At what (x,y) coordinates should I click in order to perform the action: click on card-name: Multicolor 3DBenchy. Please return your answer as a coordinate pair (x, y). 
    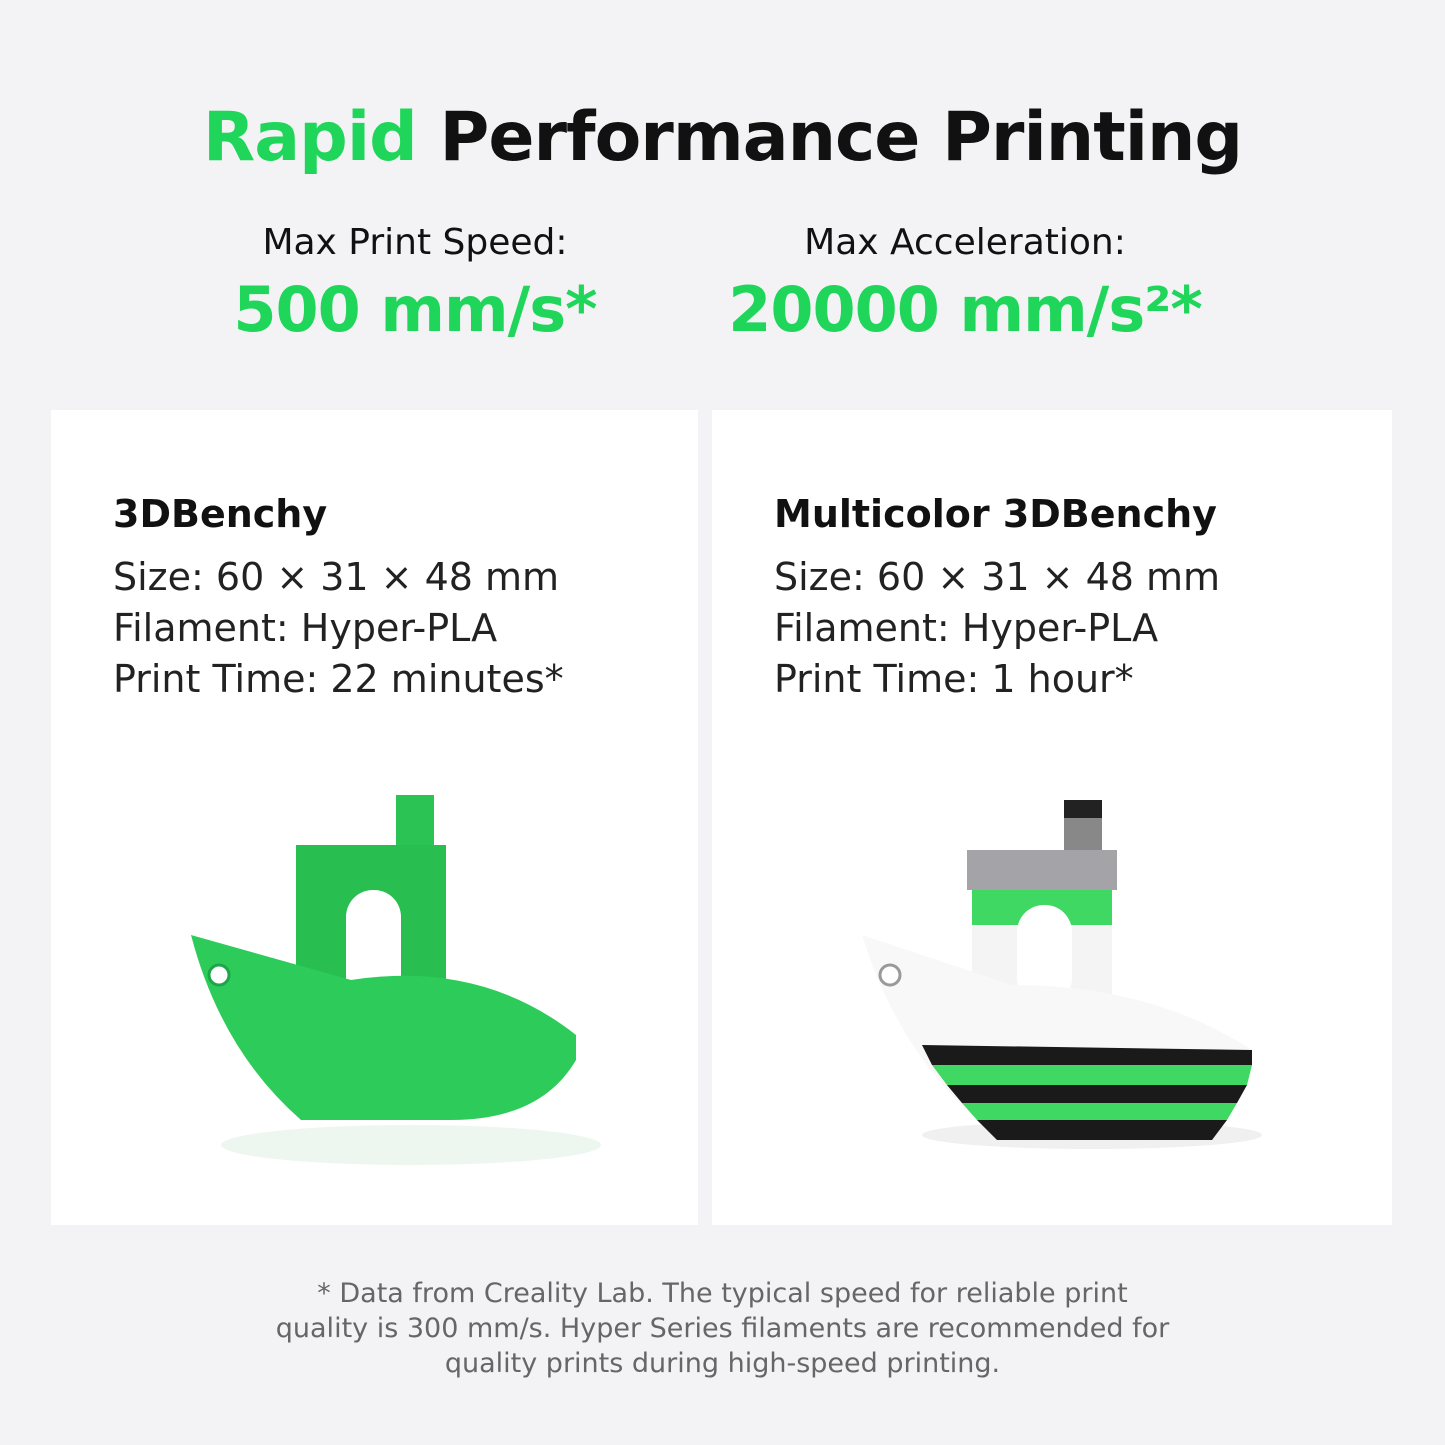
    Looking at the image, I should click on (995, 514).